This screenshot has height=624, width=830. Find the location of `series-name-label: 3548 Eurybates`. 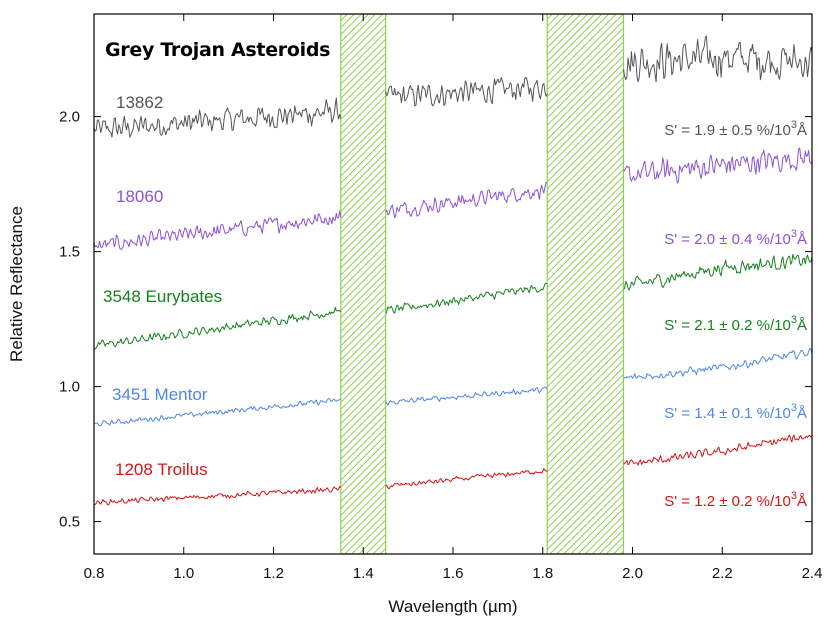

series-name-label: 3548 Eurybates is located at coordinates (162, 296).